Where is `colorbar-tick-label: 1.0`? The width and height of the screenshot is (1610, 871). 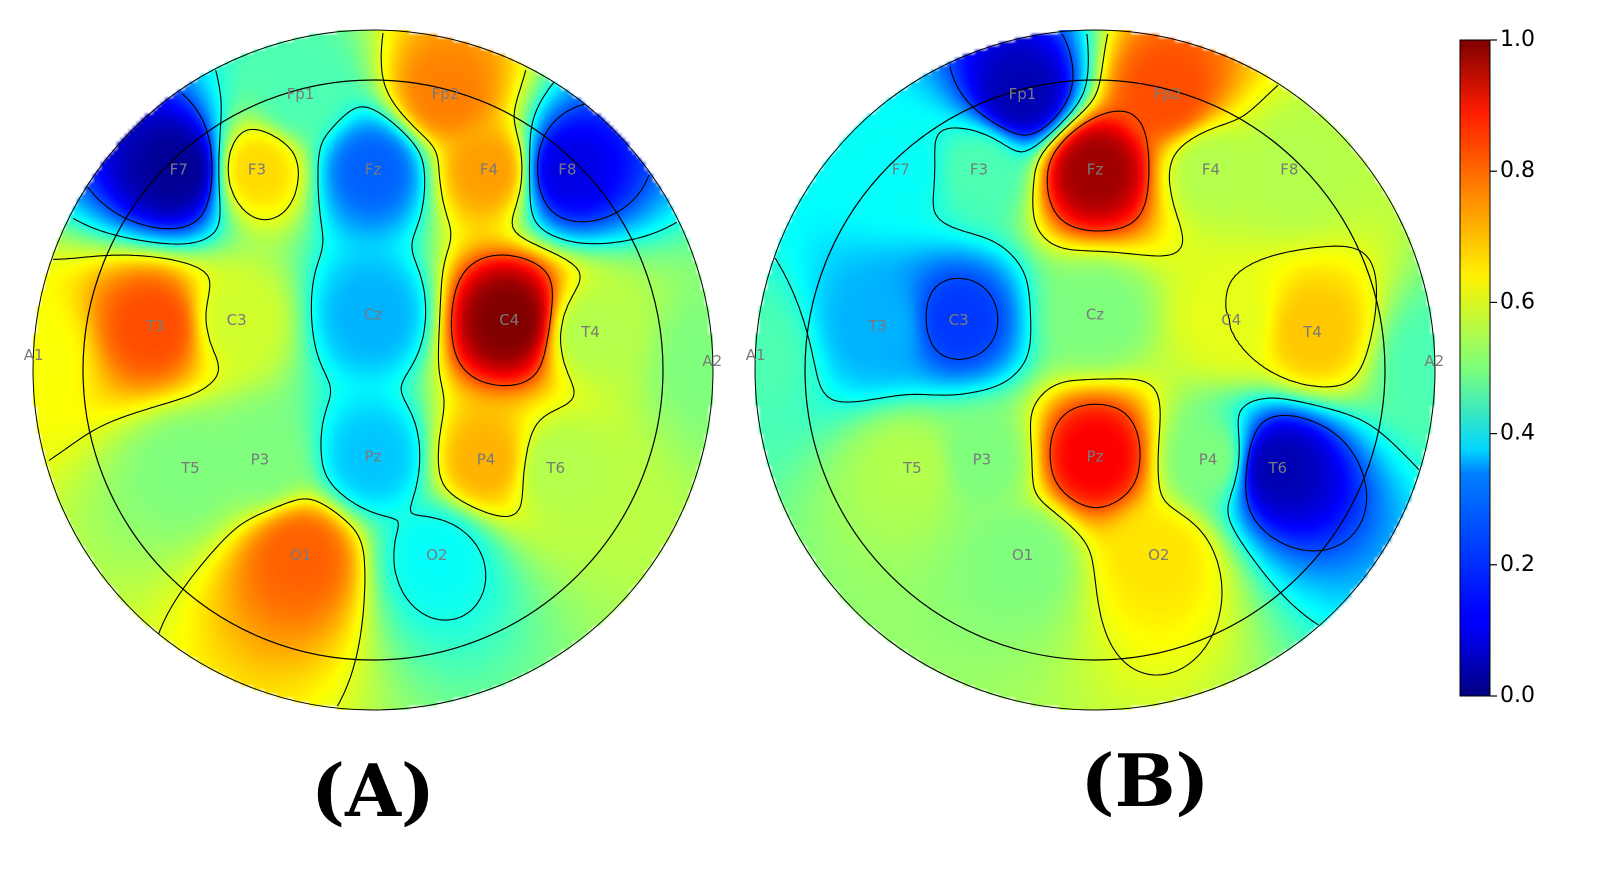
colorbar-tick-label: 1.0 is located at coordinates (1517, 39).